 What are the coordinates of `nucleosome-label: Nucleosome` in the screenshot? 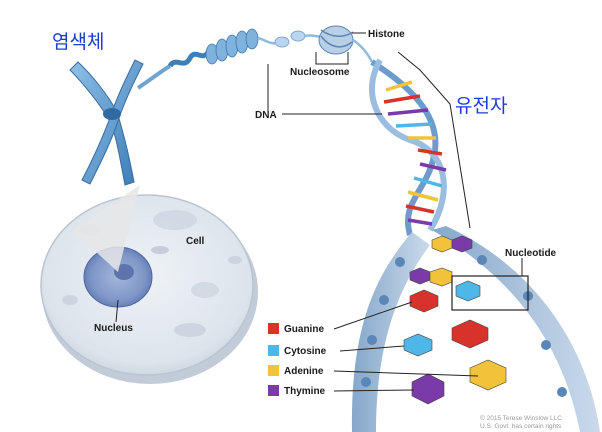 It's located at (320, 72).